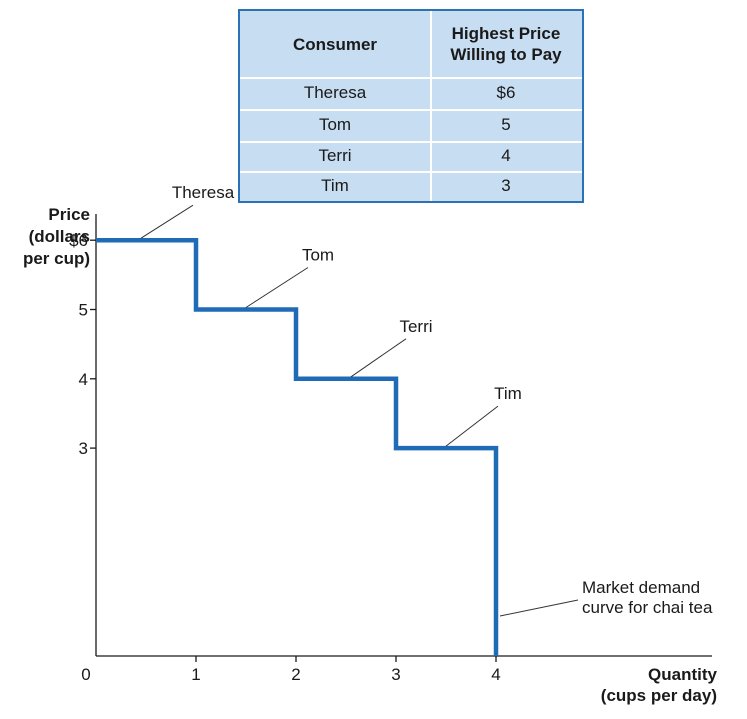 The height and width of the screenshot is (719, 747). Describe the element at coordinates (69, 214) in the screenshot. I see `y-axis-label-line: Price` at that location.